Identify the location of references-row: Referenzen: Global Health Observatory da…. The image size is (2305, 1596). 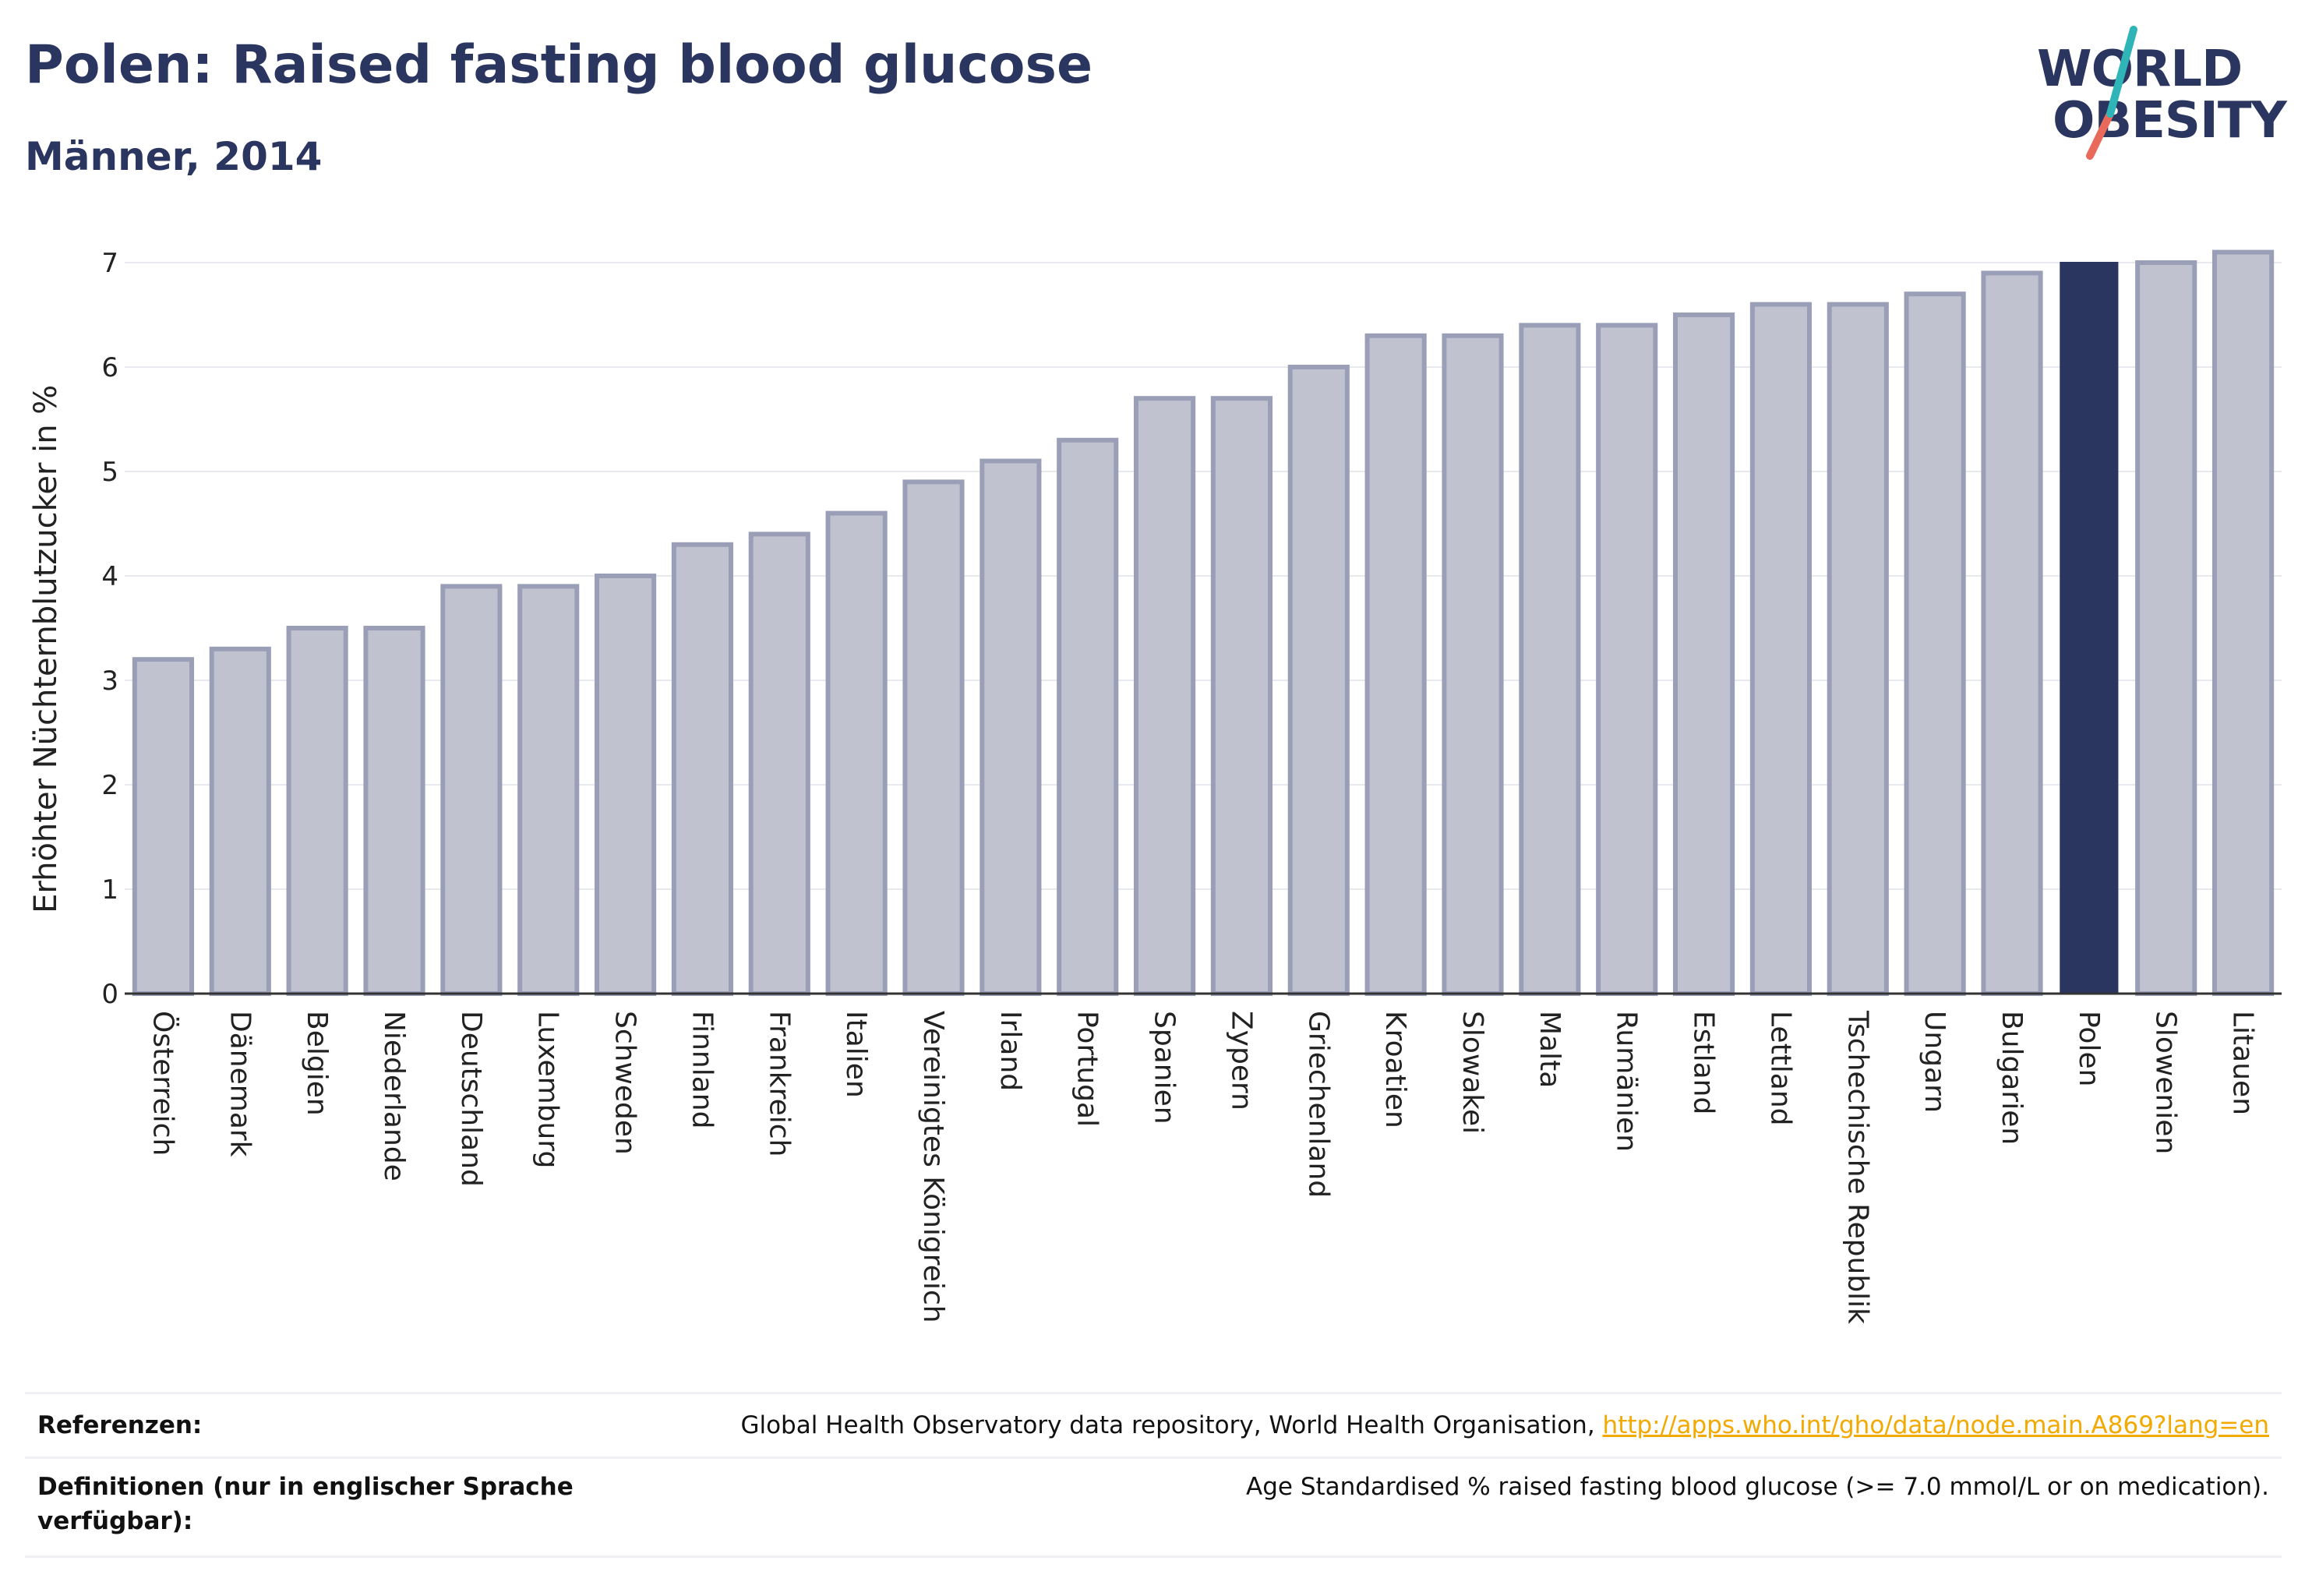
(1153, 1424).